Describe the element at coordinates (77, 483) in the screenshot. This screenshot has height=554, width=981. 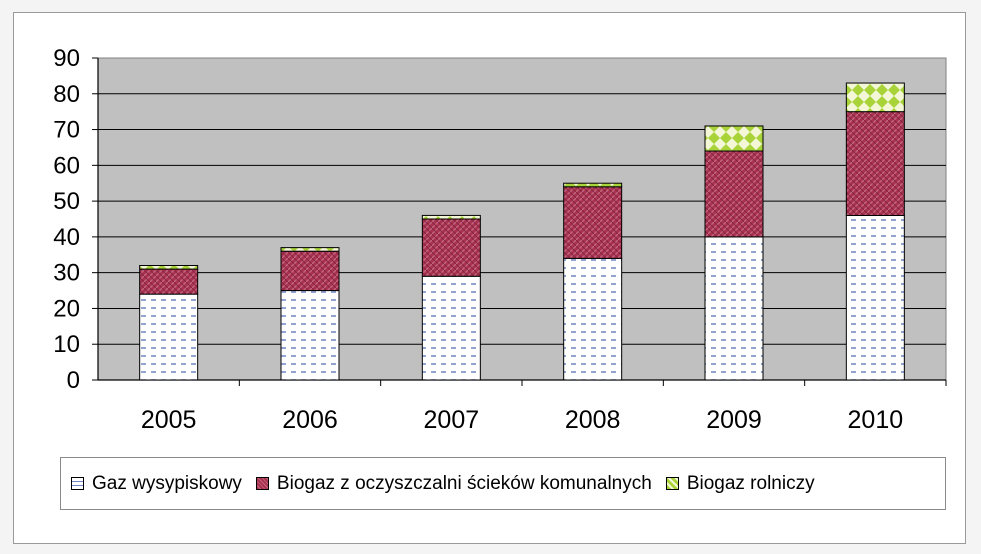
I see `legend-swatch-gaz-wysypiskowy` at that location.